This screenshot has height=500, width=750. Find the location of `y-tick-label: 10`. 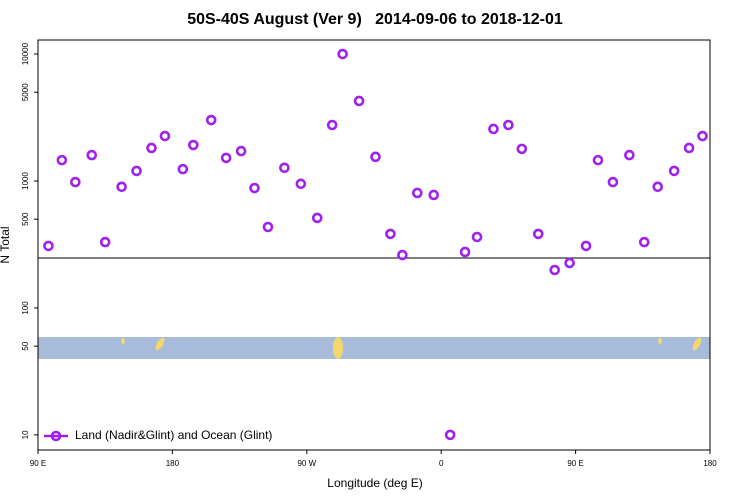

y-tick-label: 10 is located at coordinates (25, 434).